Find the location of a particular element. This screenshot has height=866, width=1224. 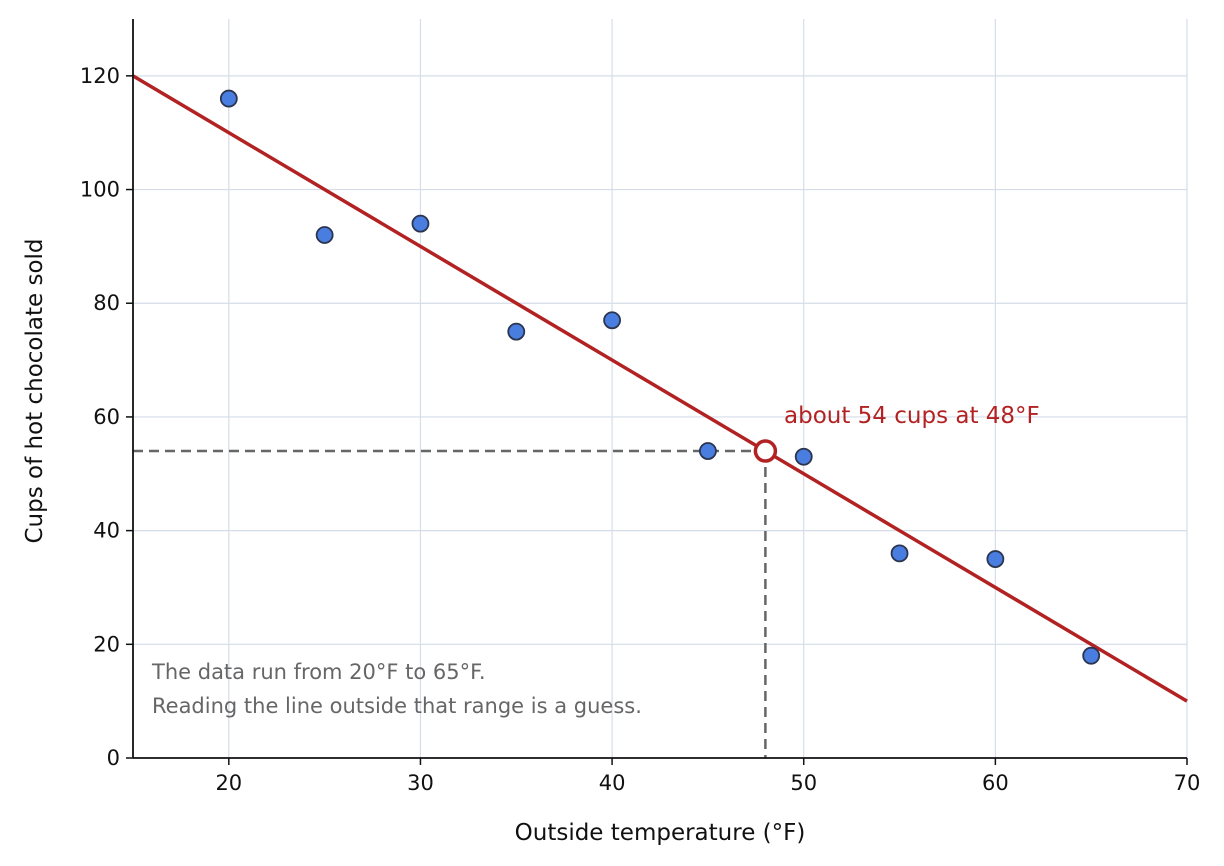

y-tick-label: 80 is located at coordinates (106, 303).